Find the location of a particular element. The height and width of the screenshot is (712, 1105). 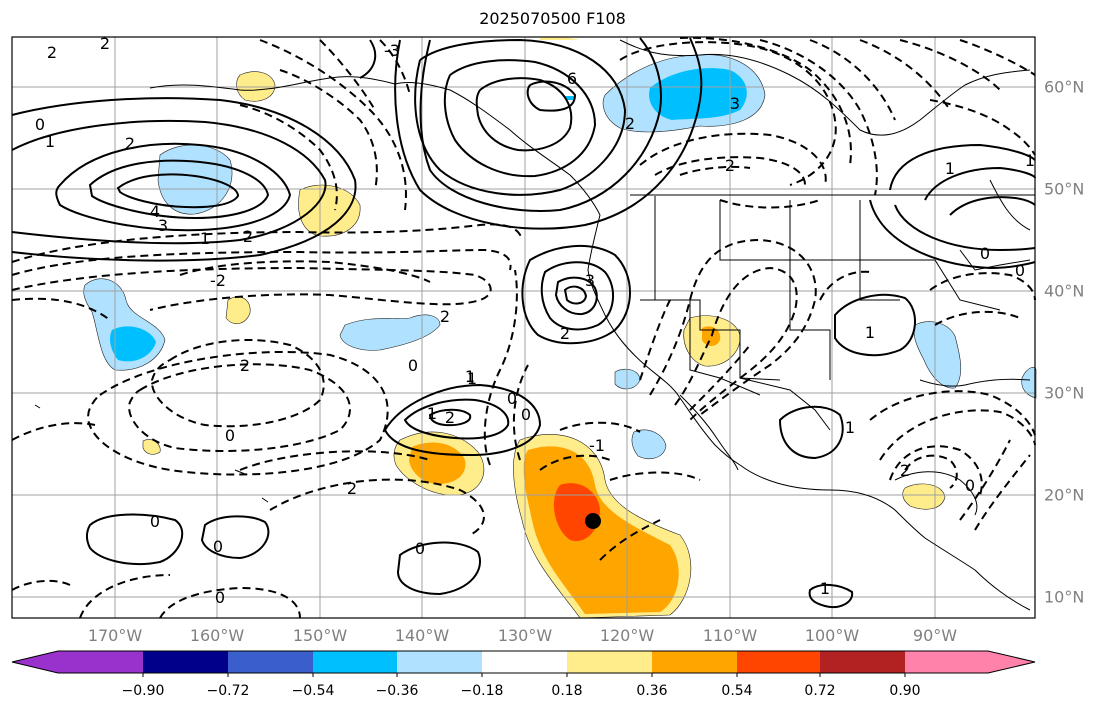

lon-label: 170°W is located at coordinates (115, 635).